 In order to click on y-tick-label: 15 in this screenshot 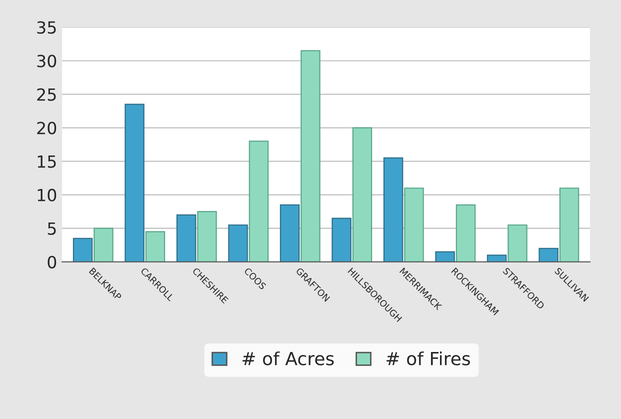, I will do `click(47, 161)`.